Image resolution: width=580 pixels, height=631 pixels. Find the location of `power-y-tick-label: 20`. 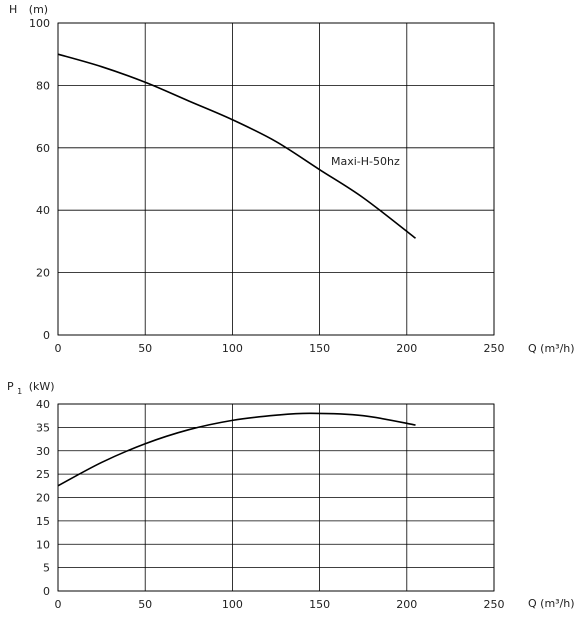

power-y-tick-label: 20 is located at coordinates (43, 498).